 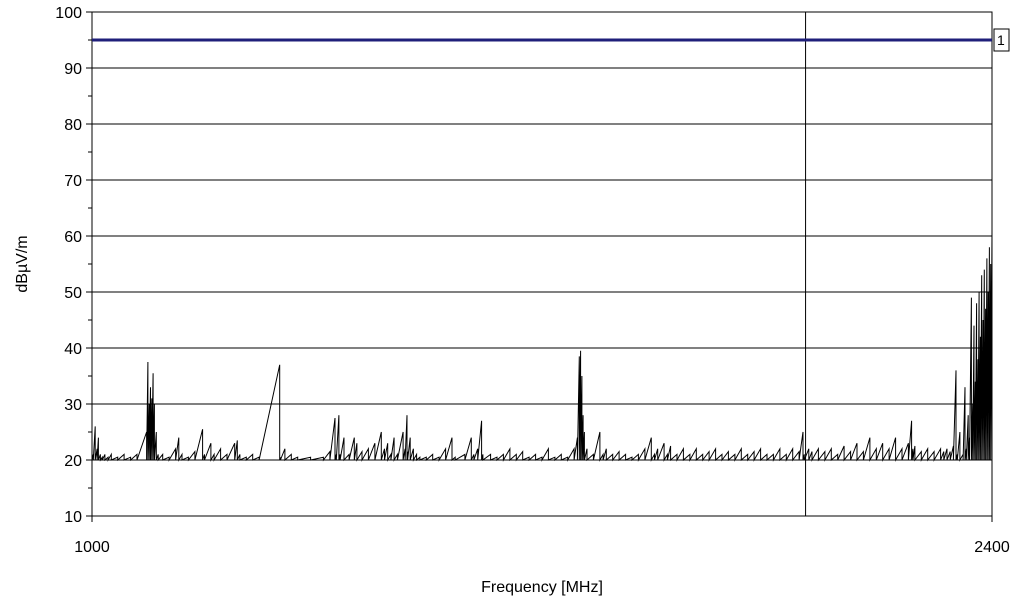 I want to click on limit-line-label-box: 1, so click(x=1001, y=40).